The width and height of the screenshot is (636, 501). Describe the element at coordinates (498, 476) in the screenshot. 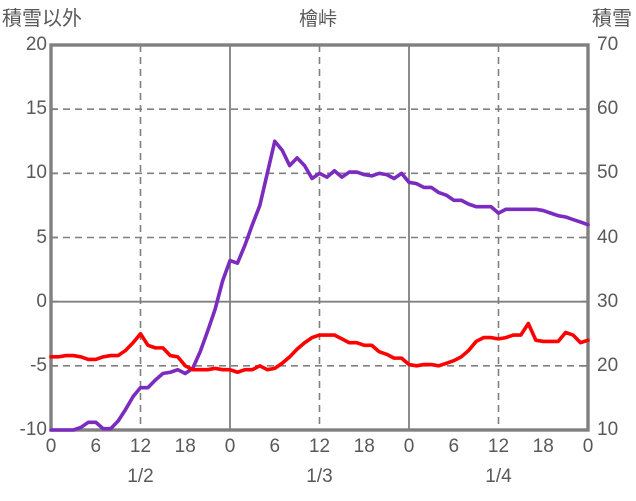

I see `day-label: 1/4` at that location.